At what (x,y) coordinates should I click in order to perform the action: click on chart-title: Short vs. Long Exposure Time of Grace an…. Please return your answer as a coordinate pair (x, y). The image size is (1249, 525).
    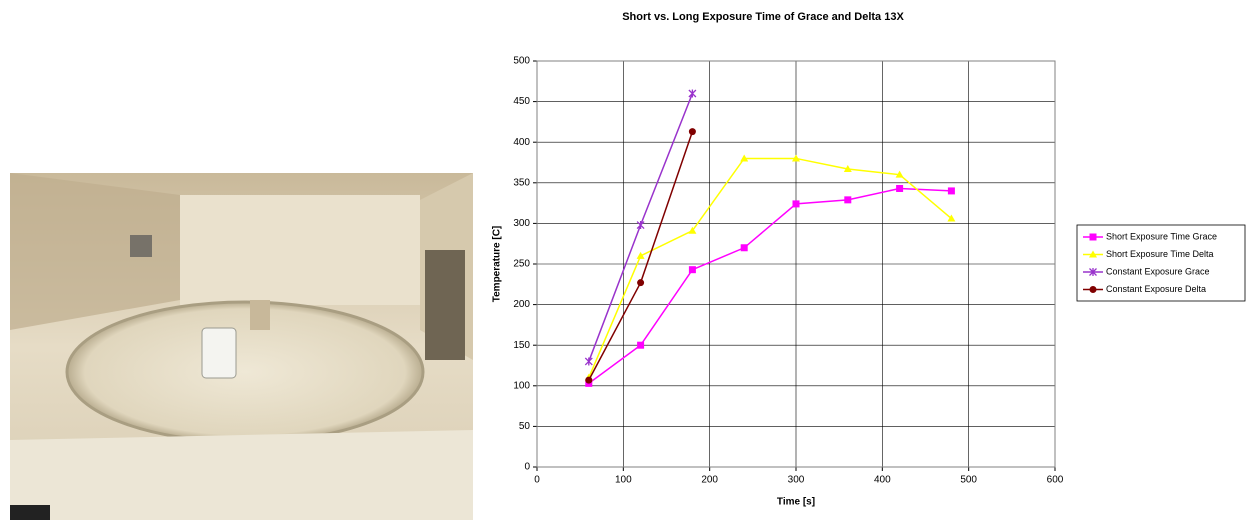
    Looking at the image, I should click on (763, 17).